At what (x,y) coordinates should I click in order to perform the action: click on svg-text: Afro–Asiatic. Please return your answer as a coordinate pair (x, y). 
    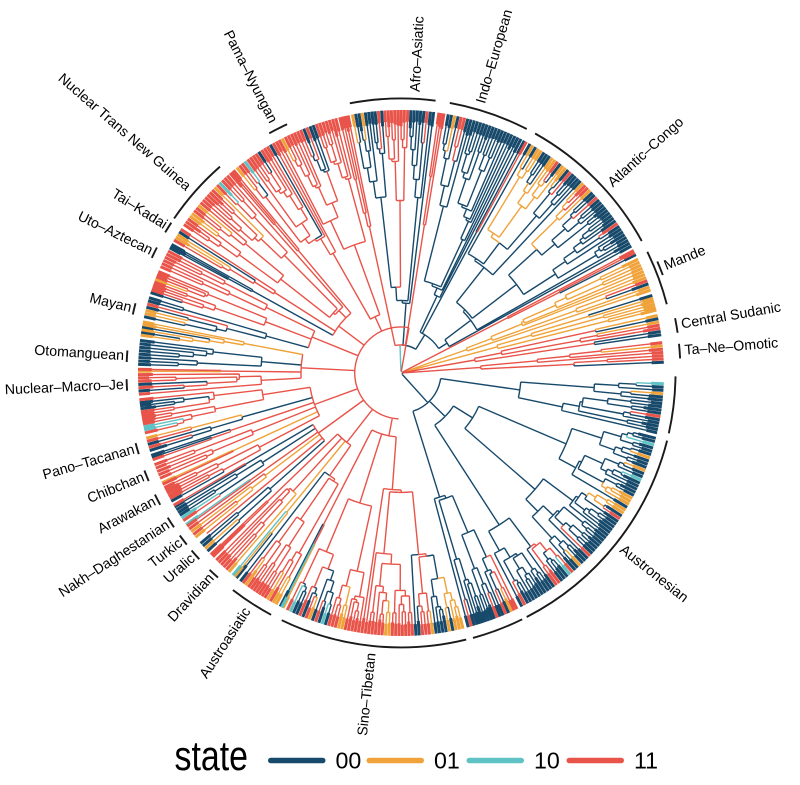
    Looking at the image, I should click on (418, 54).